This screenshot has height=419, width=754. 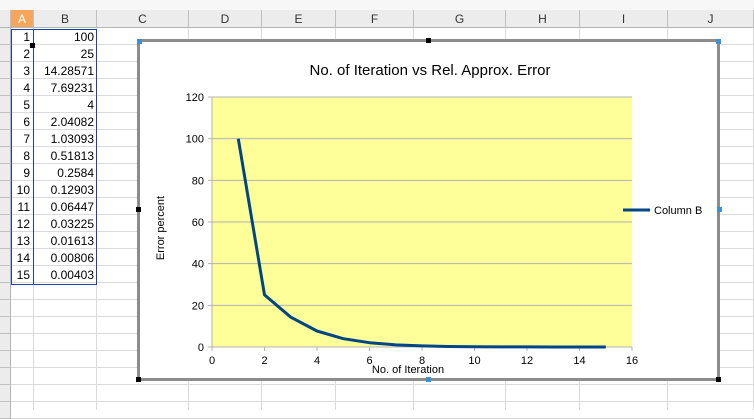 What do you see at coordinates (23, 190) in the screenshot?
I see `cell-a10: 10` at bounding box center [23, 190].